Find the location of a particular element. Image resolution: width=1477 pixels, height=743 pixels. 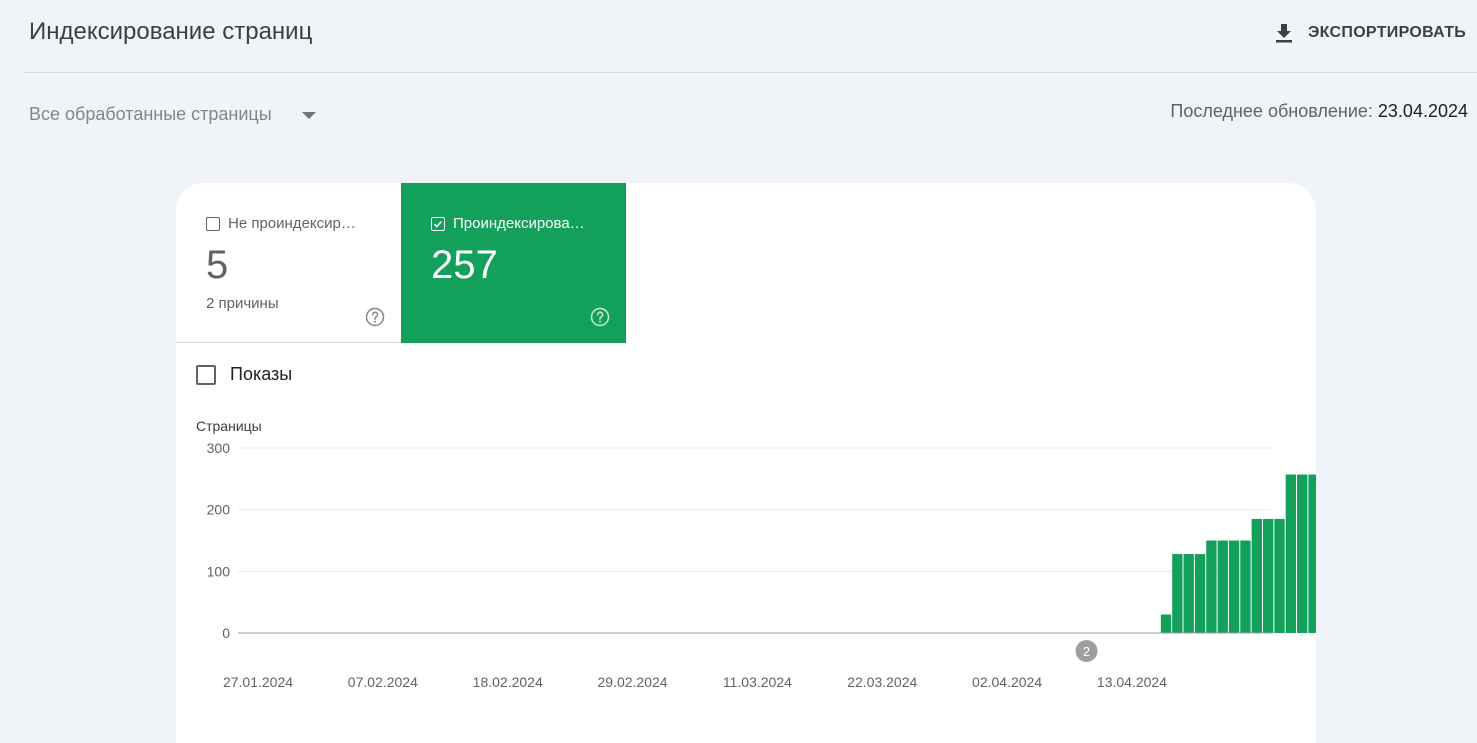

impressions-toggle: Показы is located at coordinates (244, 374).